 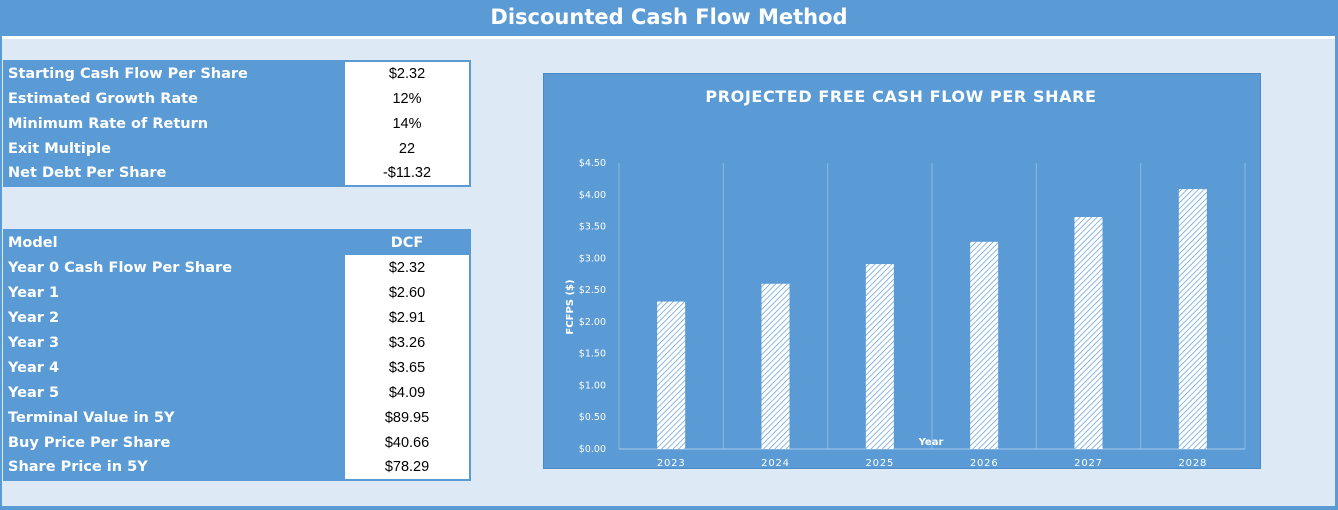 I want to click on model-row-label: Year 0 Cash Flow Per Share, so click(x=174, y=267).